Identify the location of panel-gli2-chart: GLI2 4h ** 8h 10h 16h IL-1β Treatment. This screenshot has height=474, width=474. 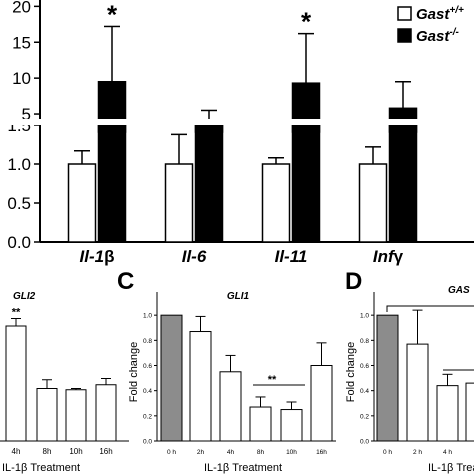
(64, 382).